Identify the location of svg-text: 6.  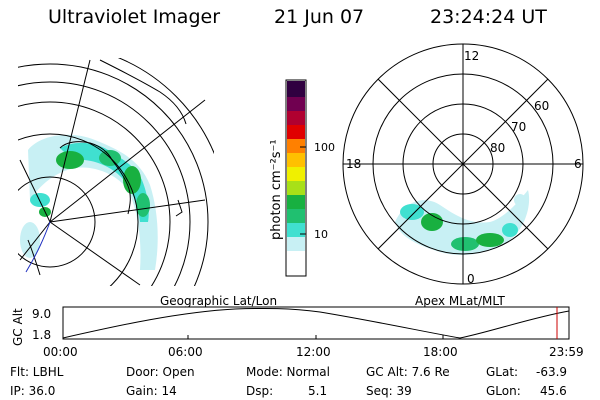
(578, 164).